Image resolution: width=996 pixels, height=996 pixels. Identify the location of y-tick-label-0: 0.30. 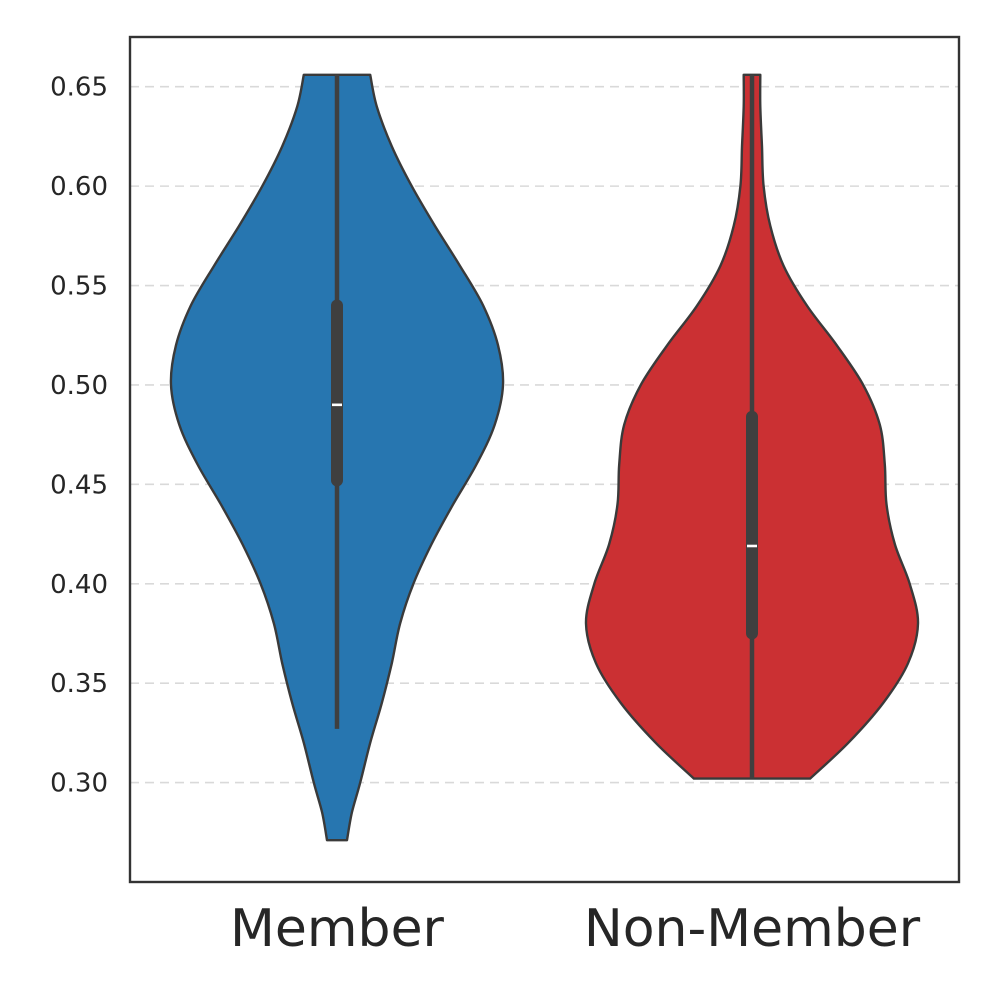
(79, 784).